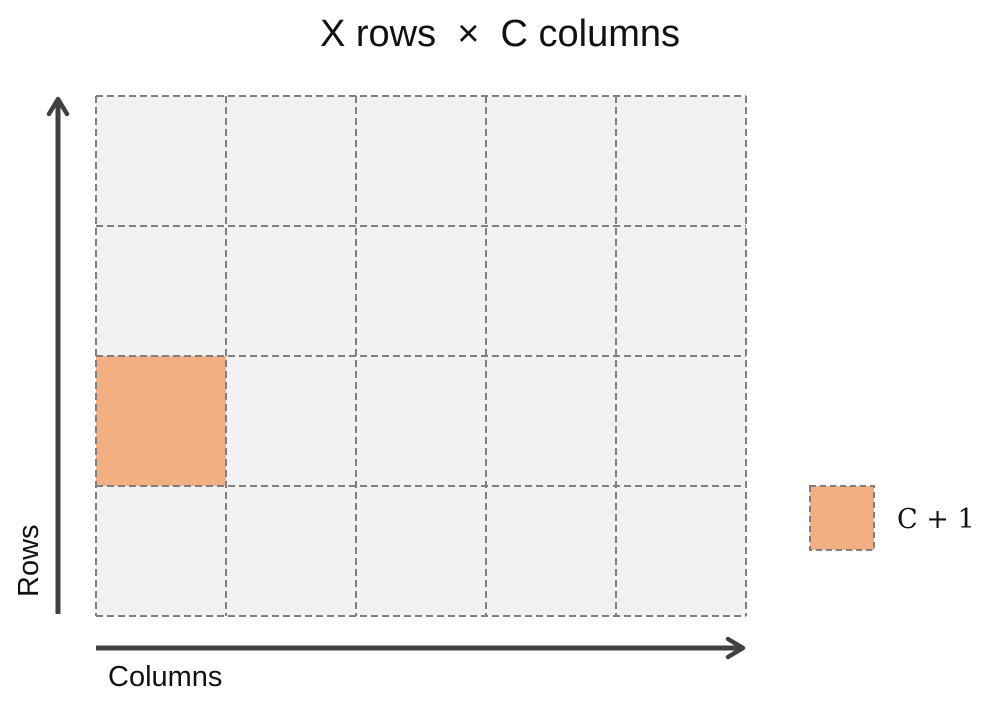 This screenshot has width=985, height=704. Describe the element at coordinates (936, 519) in the screenshot. I see `legend-label: C + 1` at that location.